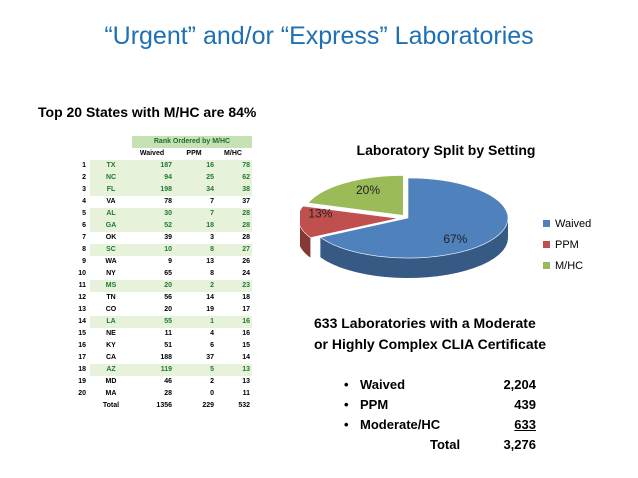 The image size is (638, 478). What do you see at coordinates (153, 166) in the screenshot?
I see `row-waived: 187` at bounding box center [153, 166].